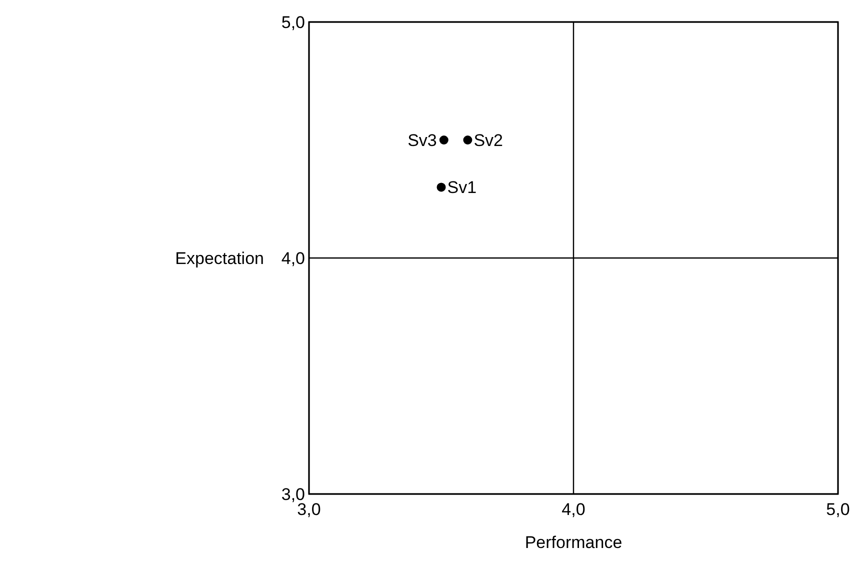  Describe the element at coordinates (488, 140) in the screenshot. I see `annotation: Sv2` at that location.